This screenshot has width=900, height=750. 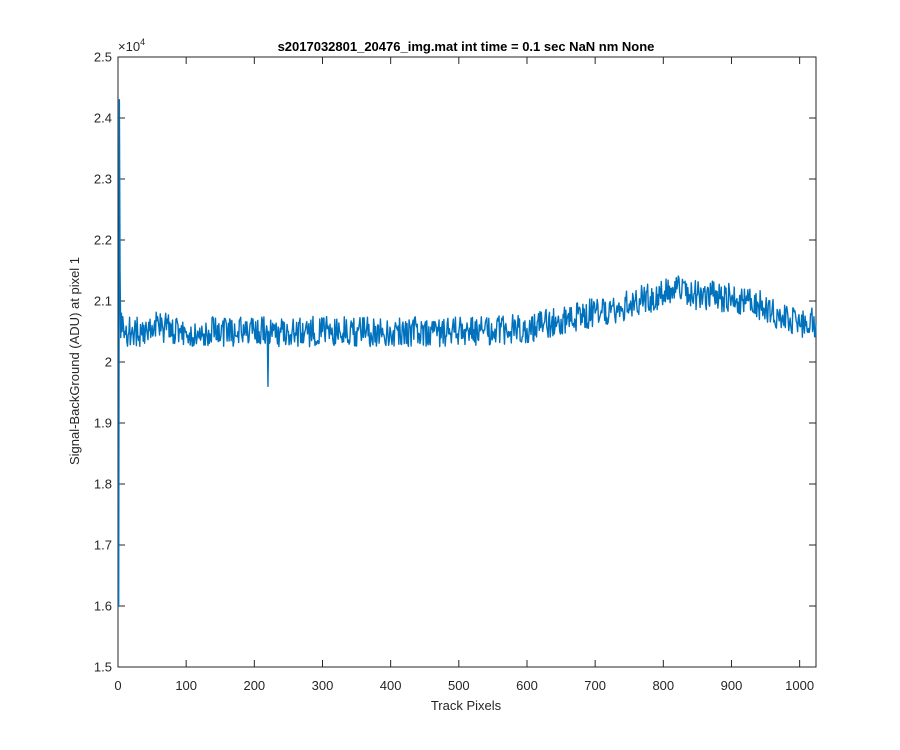 What do you see at coordinates (466, 705) in the screenshot?
I see `x-axis-title: Track Pixels` at bounding box center [466, 705].